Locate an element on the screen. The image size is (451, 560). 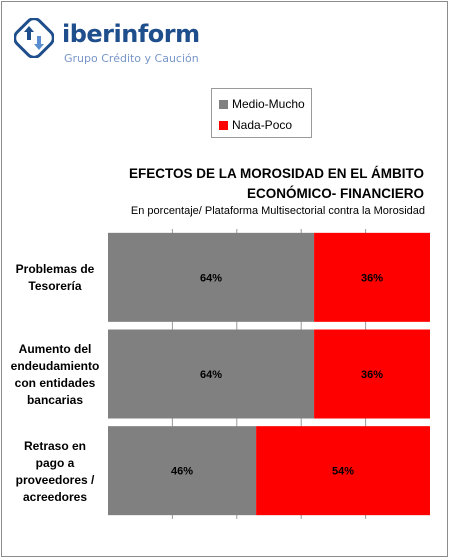
data-label-nada-poco-1: 36% is located at coordinates (372, 278).